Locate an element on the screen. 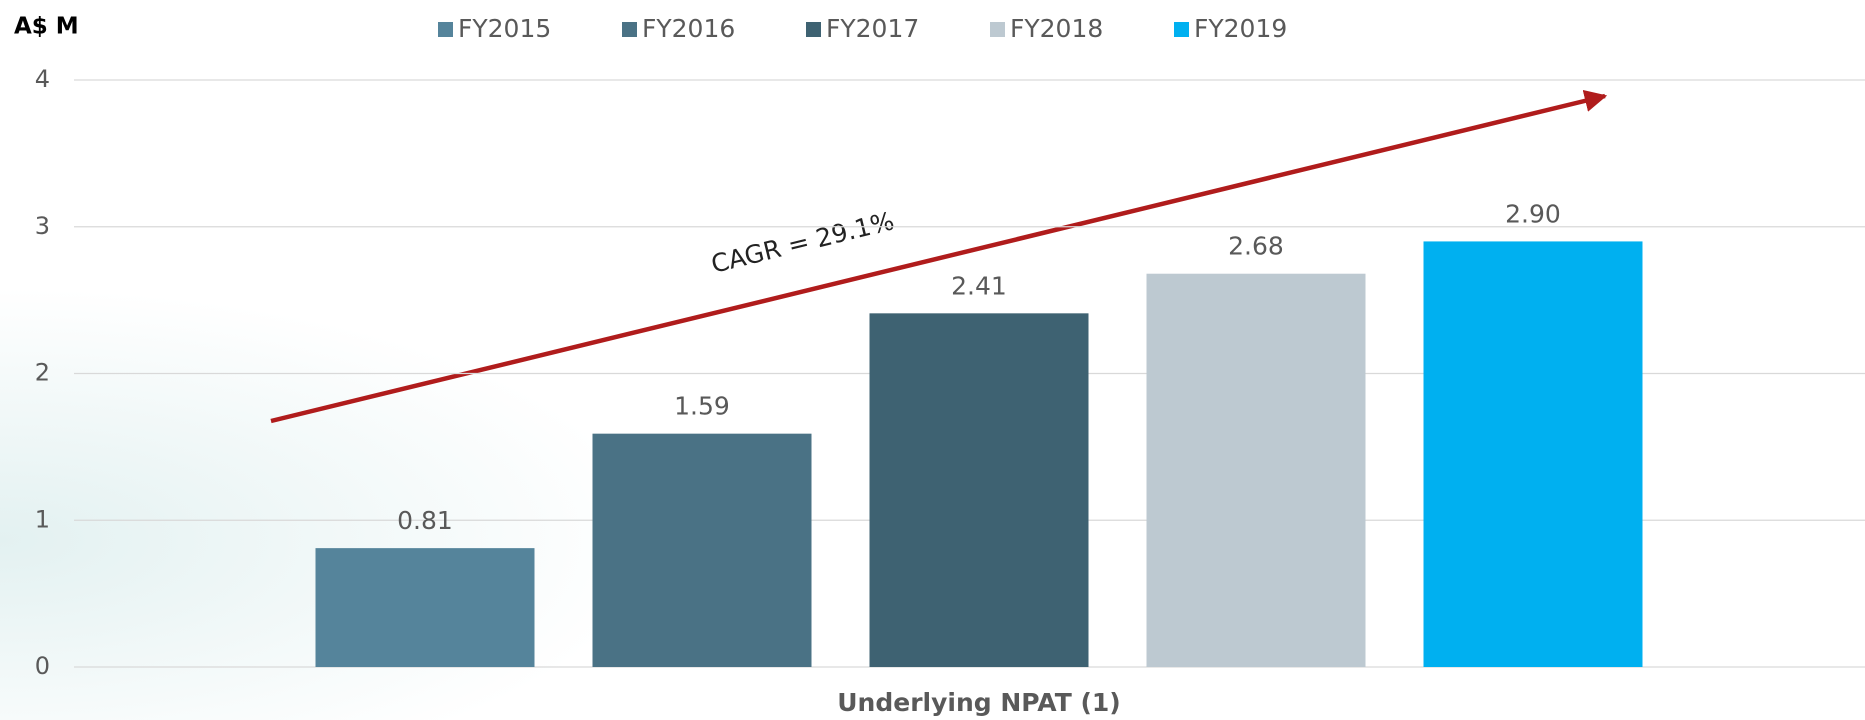 This screenshot has width=1865, height=720. x-tick-label: Underlying NPAT (1) is located at coordinates (978, 702).